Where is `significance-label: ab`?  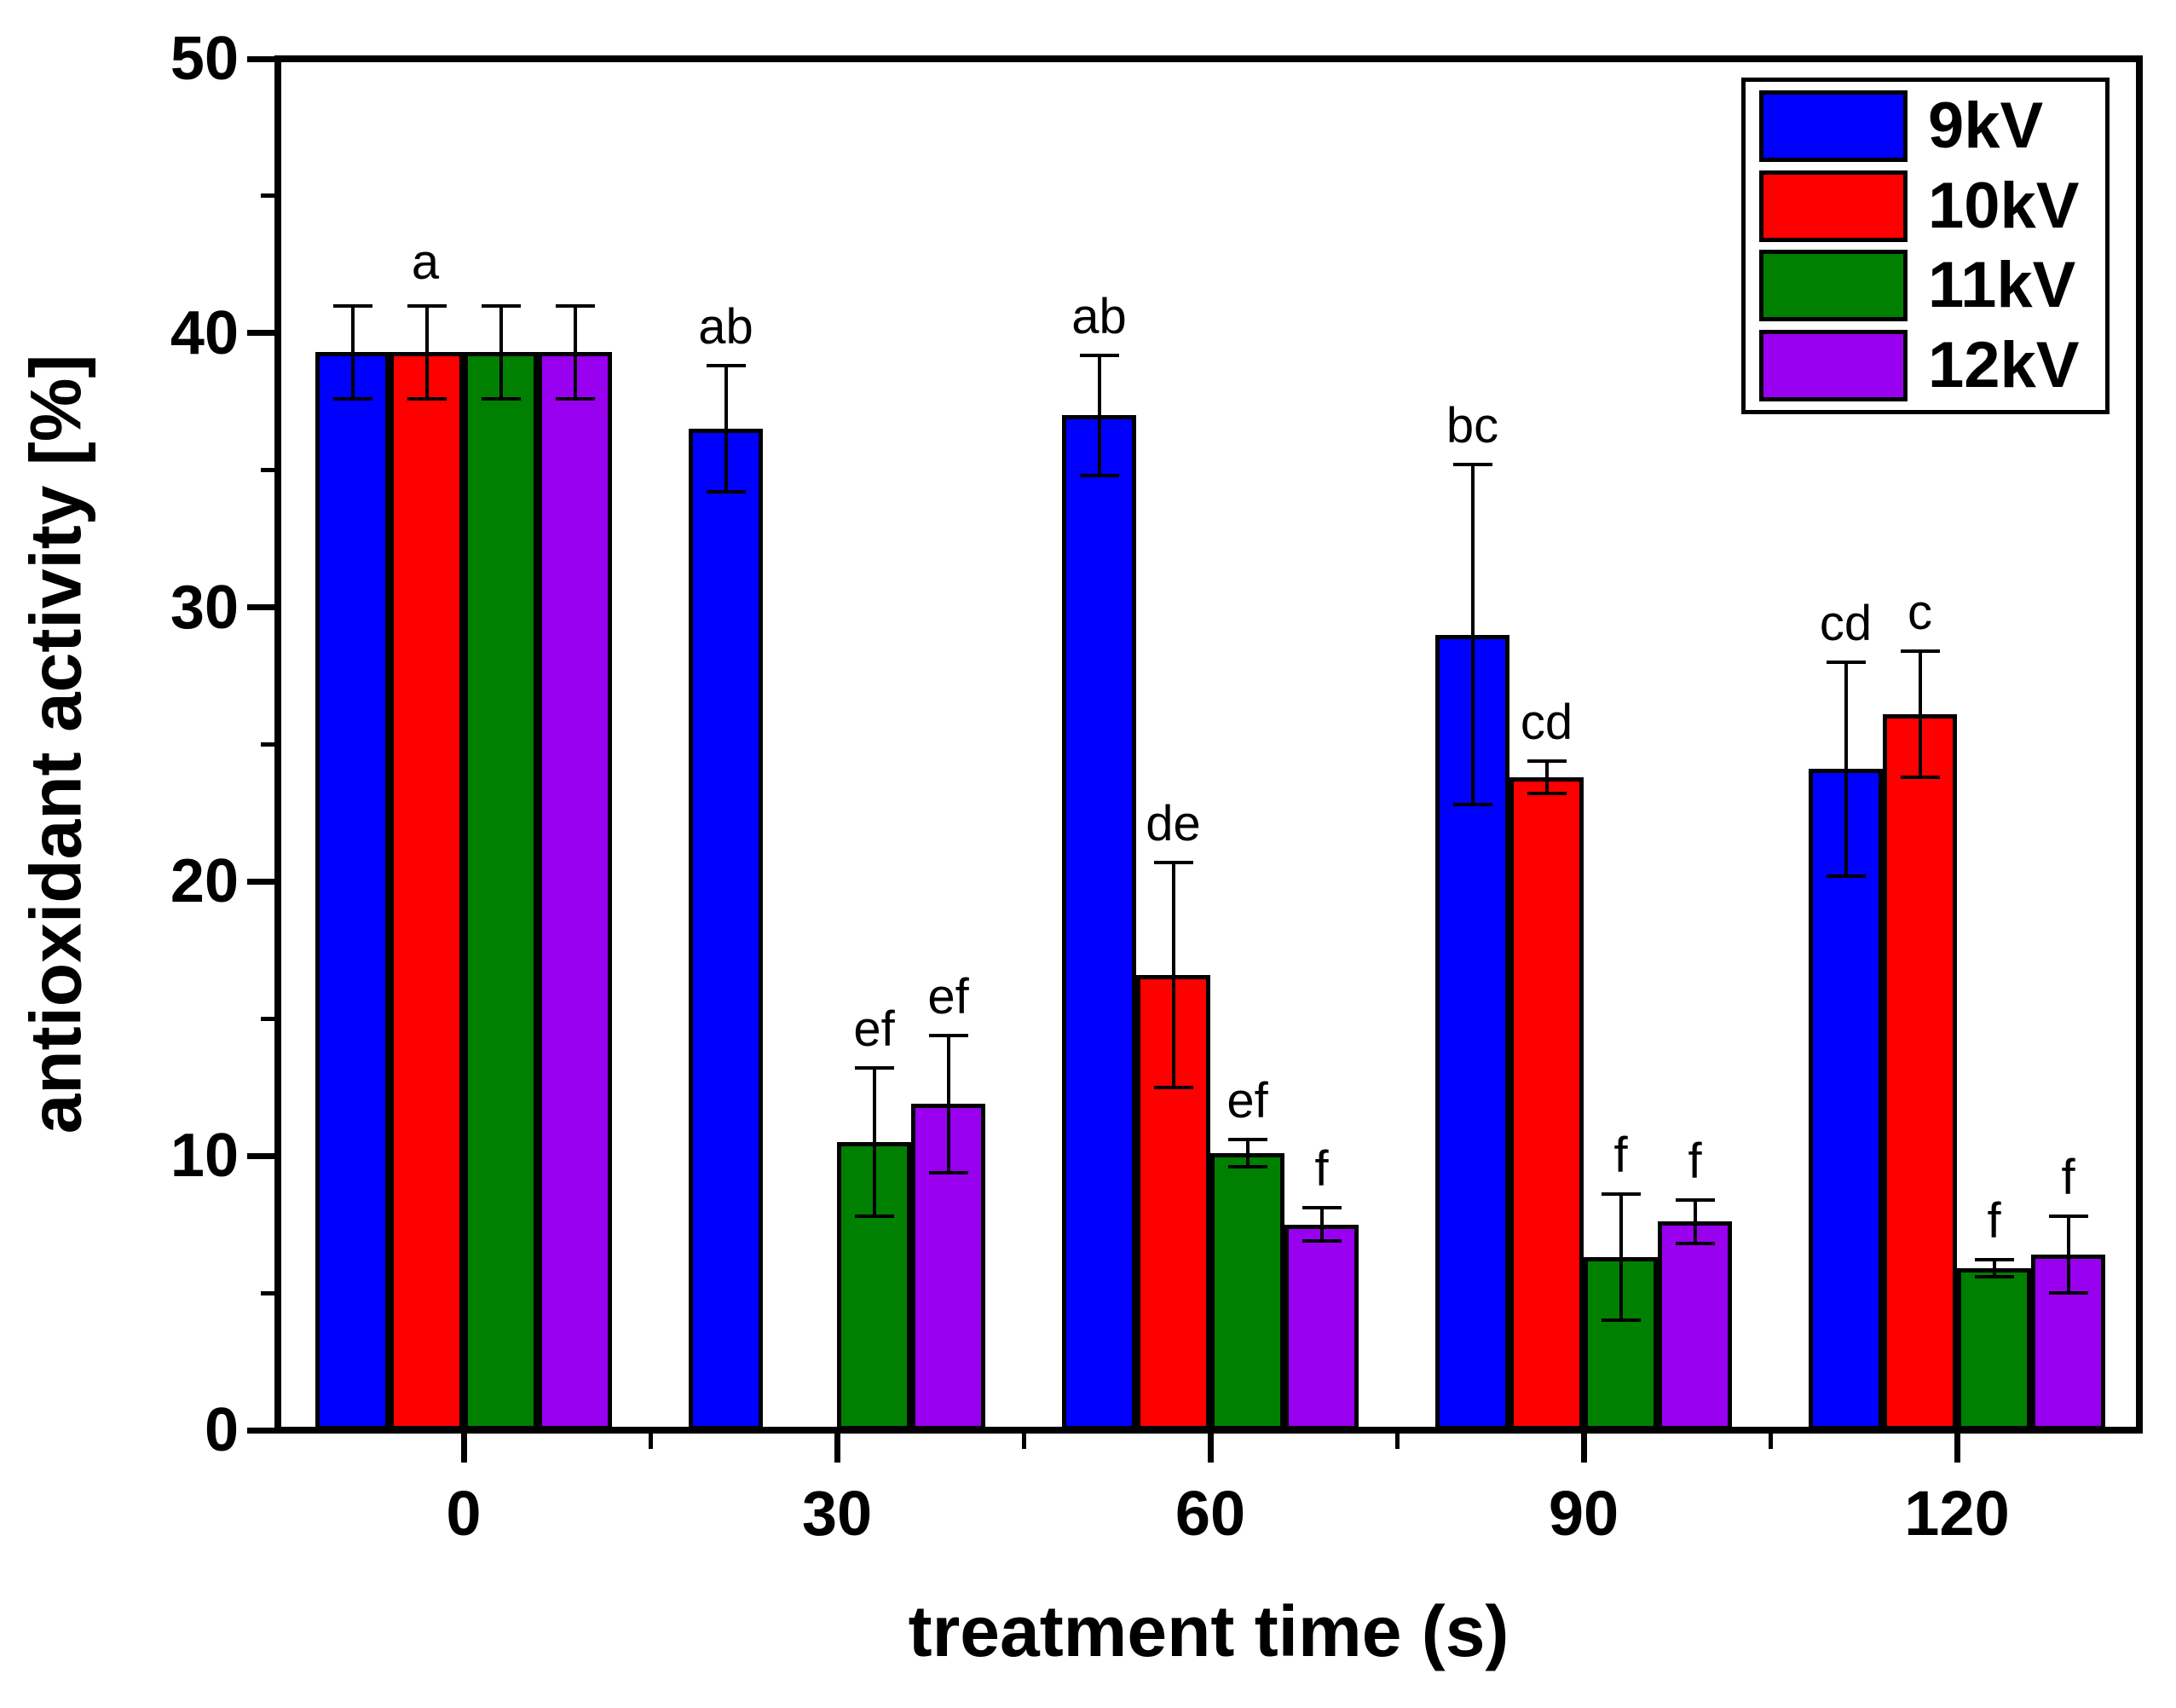 significance-label: ab is located at coordinates (726, 327).